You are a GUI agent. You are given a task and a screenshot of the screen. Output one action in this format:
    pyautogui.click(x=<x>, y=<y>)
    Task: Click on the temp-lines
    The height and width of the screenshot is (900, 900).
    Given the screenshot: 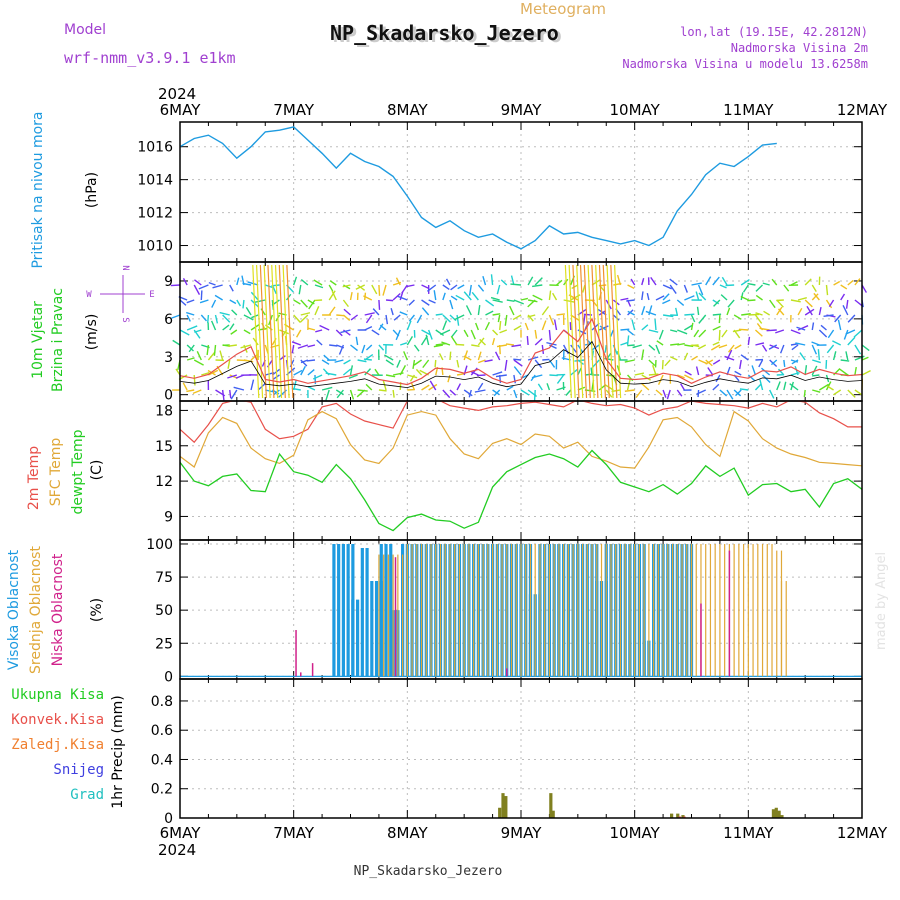 What is the action you would take?
    pyautogui.click(x=521, y=466)
    